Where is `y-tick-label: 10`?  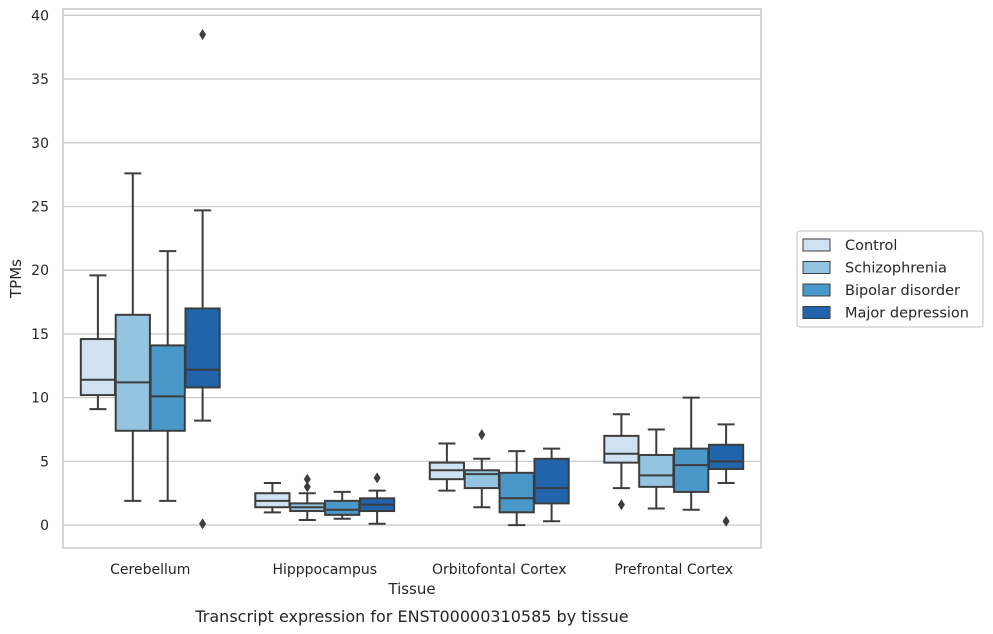
y-tick-label: 10 is located at coordinates (40, 399).